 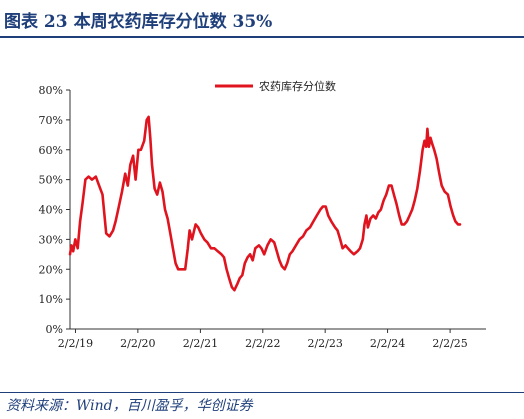 I want to click on y-tick-label: 80%, so click(x=51, y=90).